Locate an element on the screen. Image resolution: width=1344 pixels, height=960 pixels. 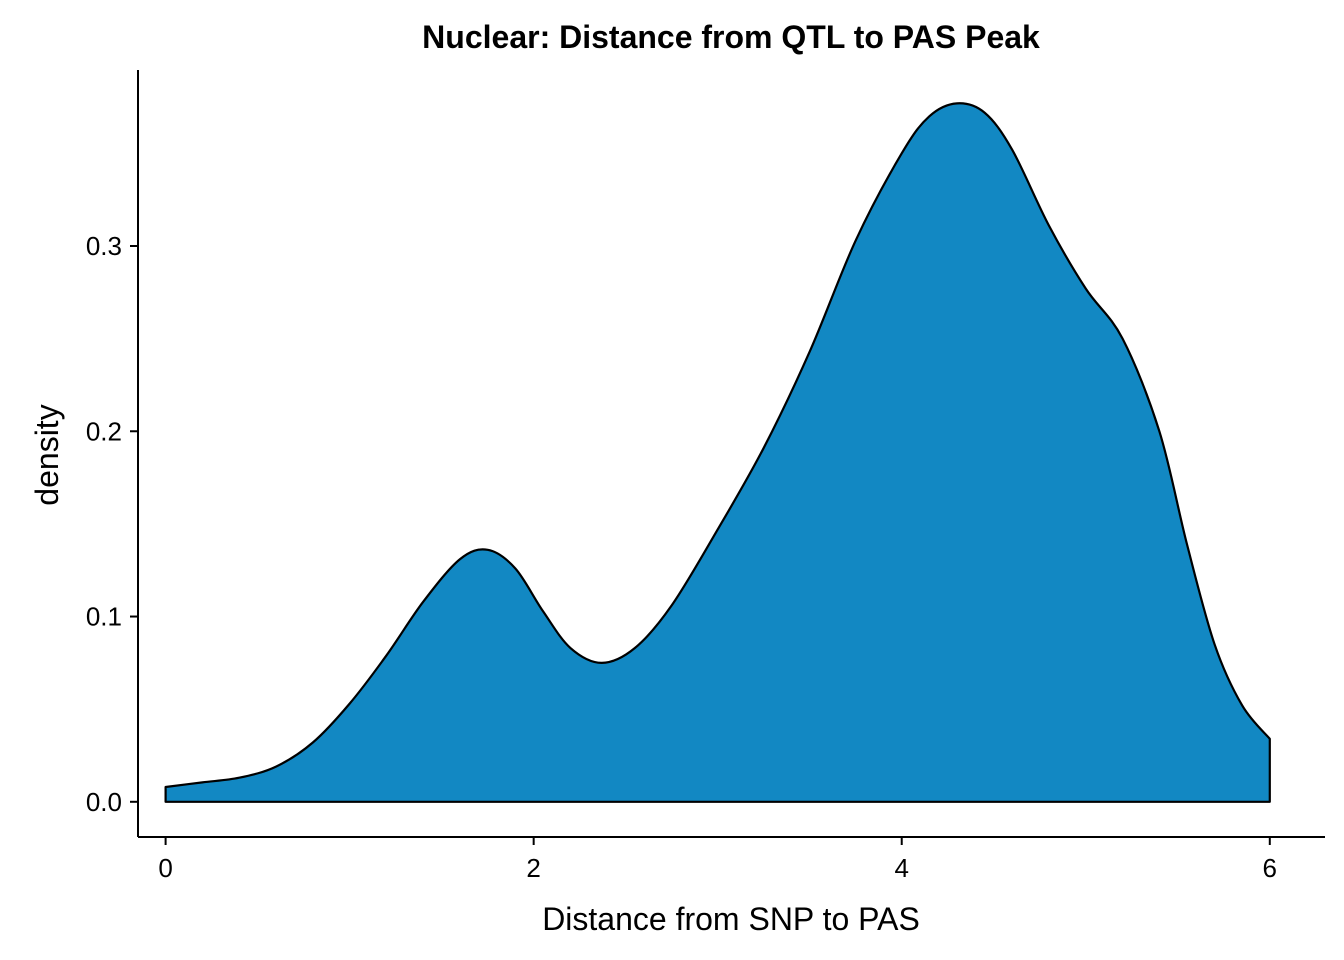
x-axis-label: Distance from SNP to PAS is located at coordinates (731, 919).